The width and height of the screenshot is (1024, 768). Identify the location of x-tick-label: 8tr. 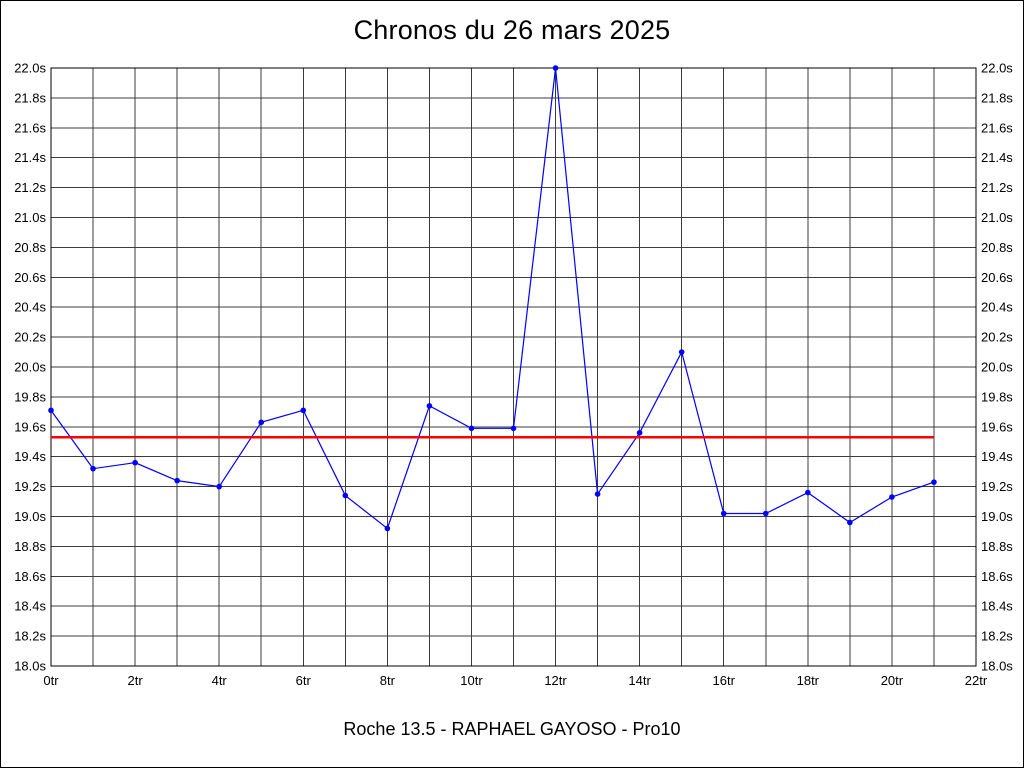
(388, 680).